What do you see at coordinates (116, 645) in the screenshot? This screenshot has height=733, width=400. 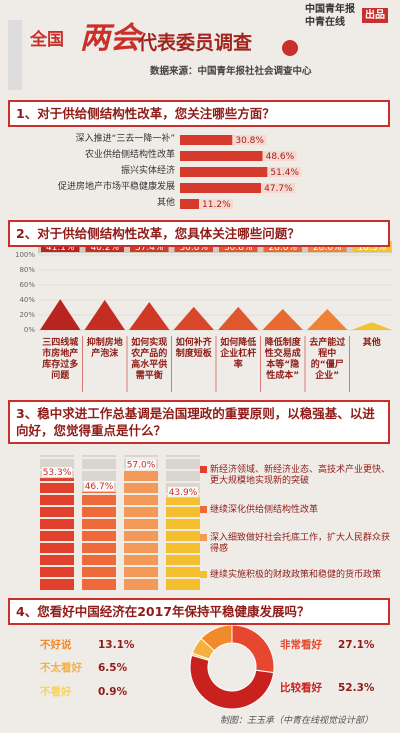 I see `value-label: 13.1%` at bounding box center [116, 645].